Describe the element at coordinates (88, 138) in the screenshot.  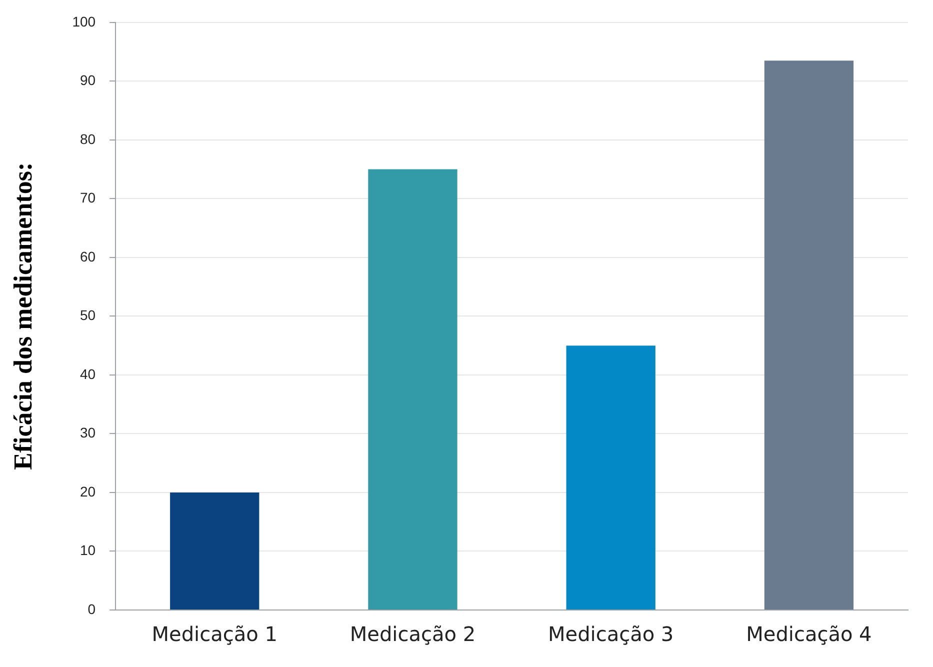
I see `y-tick-label: 80` at that location.